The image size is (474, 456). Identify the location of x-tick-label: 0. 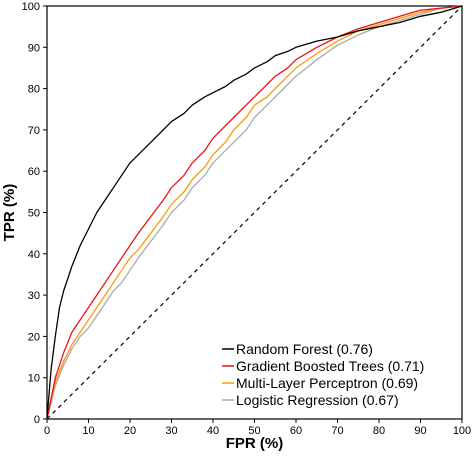
(47, 431).